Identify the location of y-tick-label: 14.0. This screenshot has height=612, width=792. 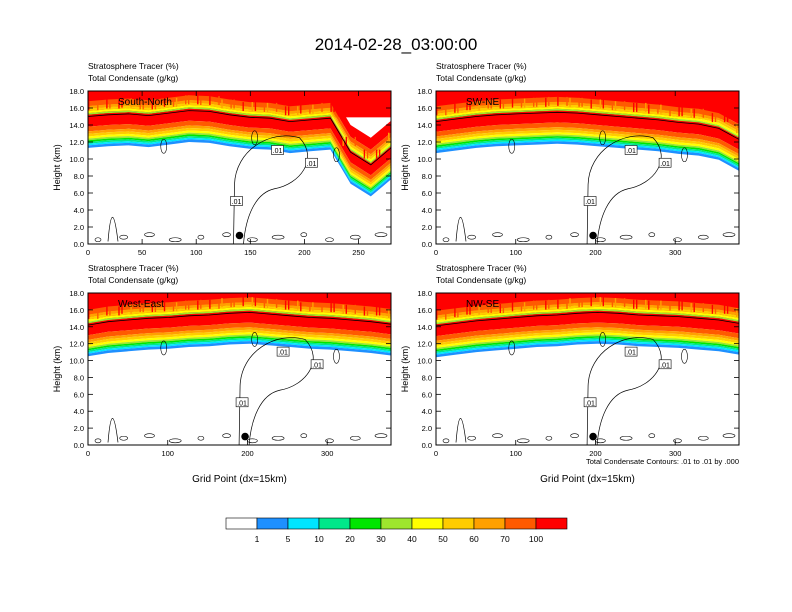
(424, 125).